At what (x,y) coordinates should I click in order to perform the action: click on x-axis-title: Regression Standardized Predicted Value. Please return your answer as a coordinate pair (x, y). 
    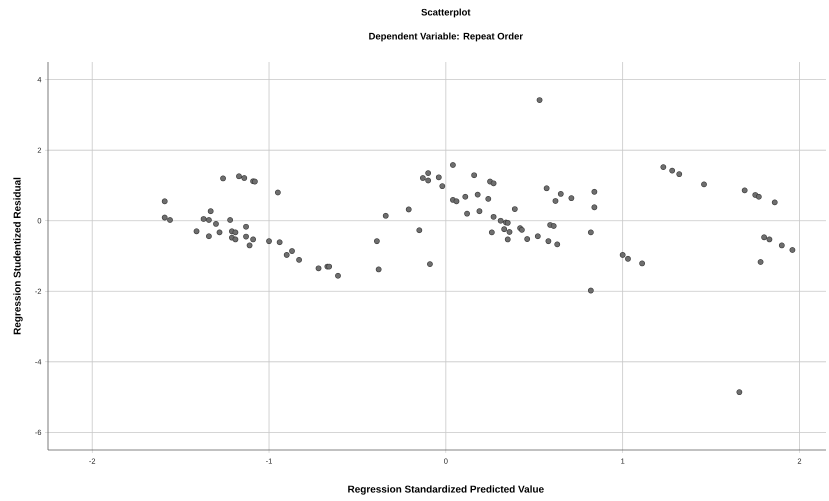
    Looking at the image, I should click on (446, 490).